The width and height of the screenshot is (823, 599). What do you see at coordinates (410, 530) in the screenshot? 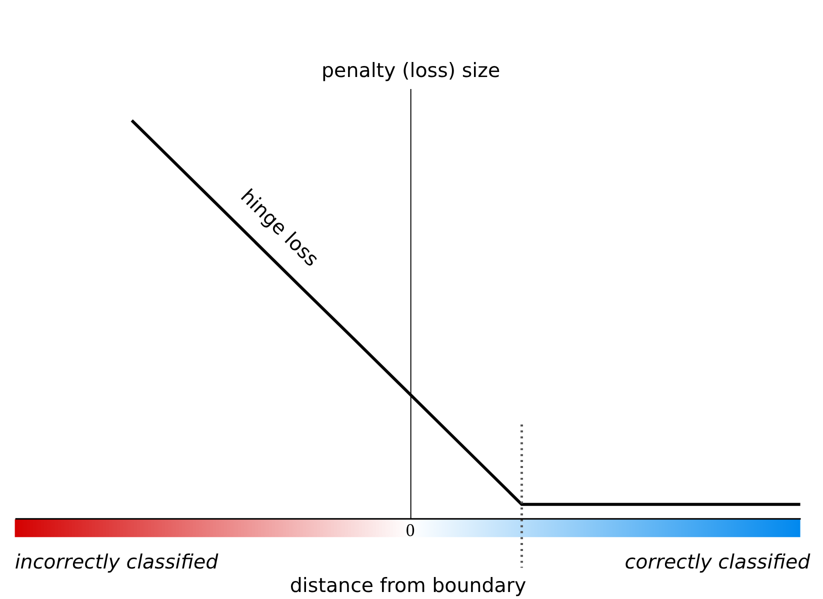
I see `text: 0` at bounding box center [410, 530].